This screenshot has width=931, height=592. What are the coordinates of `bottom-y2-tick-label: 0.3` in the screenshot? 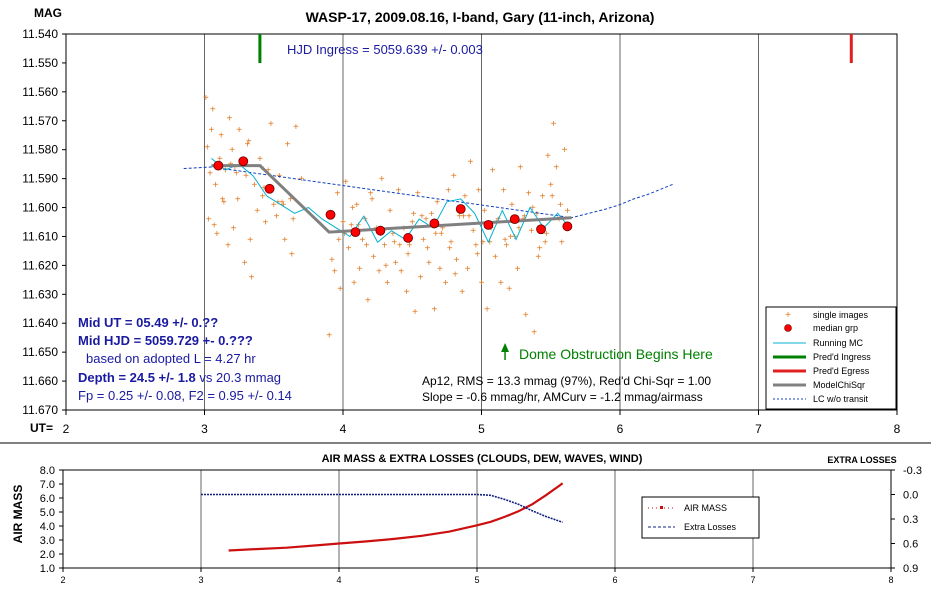 It's located at (910, 520).